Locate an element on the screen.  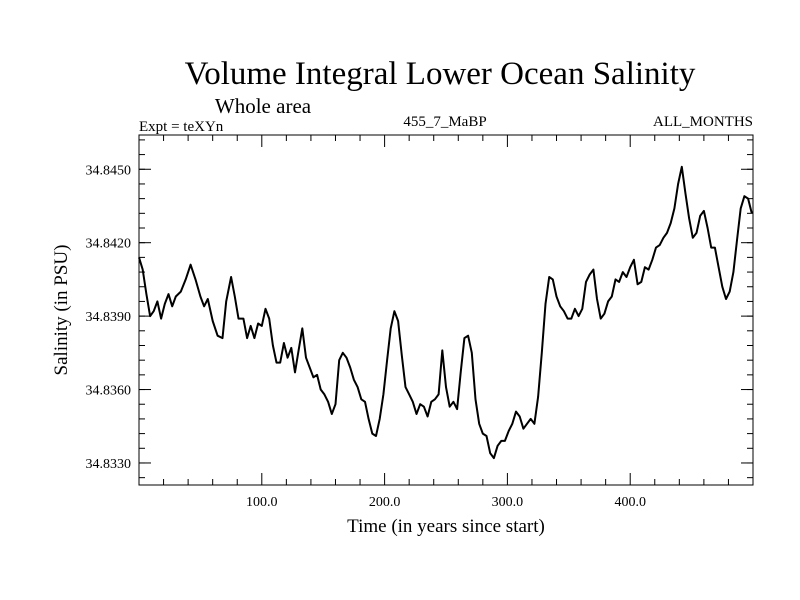
y-tick-label: 34.8360 is located at coordinates (109, 391).